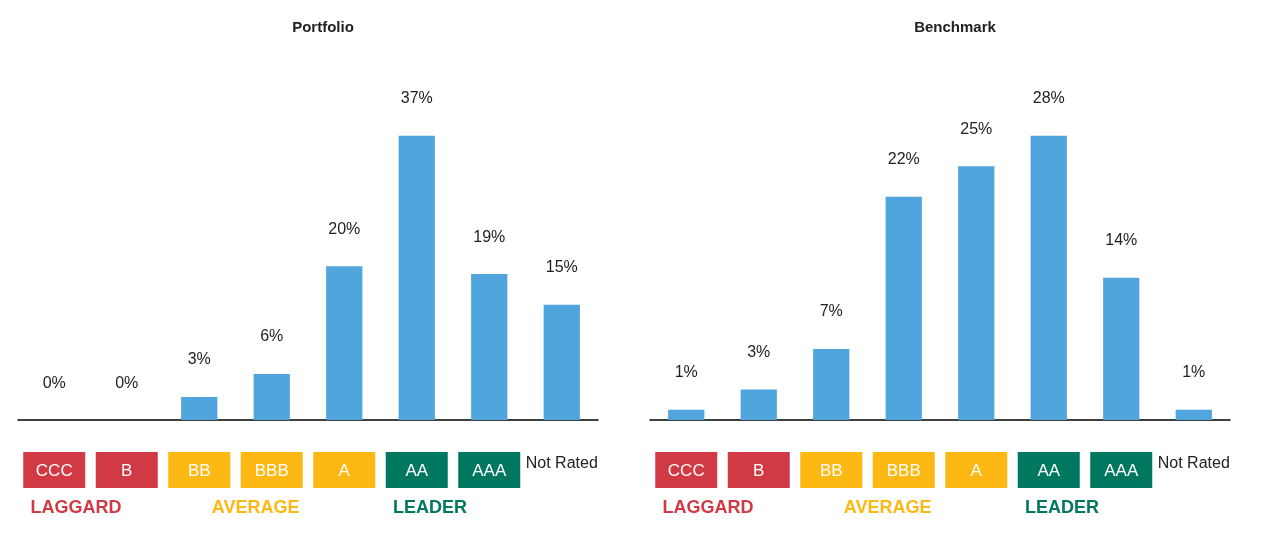 The image size is (1279, 540). I want to click on chart-title: Benchmark, so click(955, 26).